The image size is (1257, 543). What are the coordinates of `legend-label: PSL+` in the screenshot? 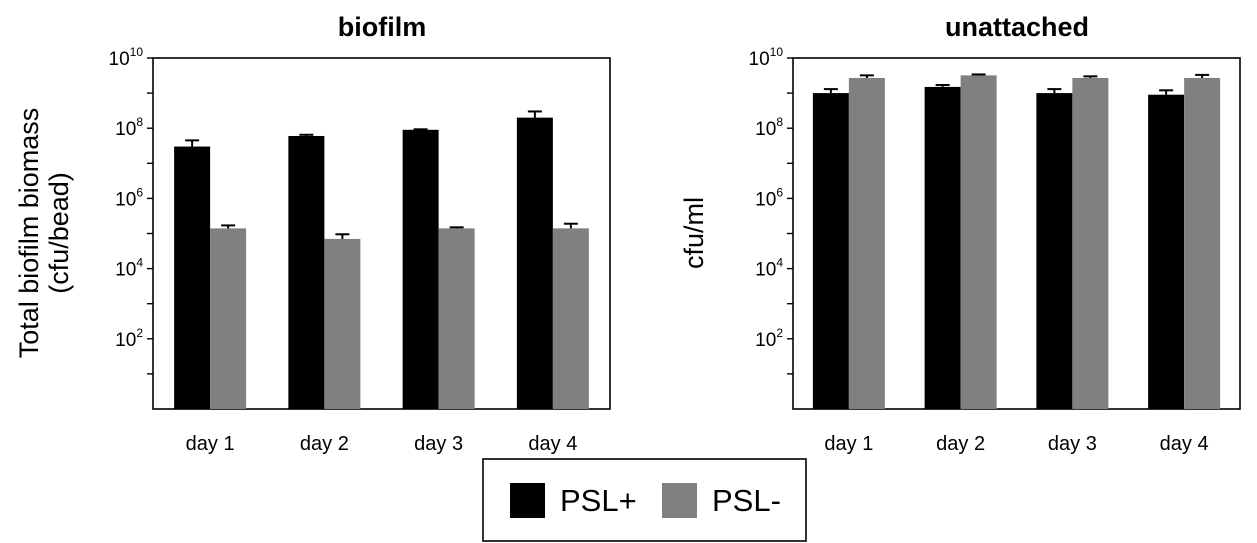 It's located at (598, 500).